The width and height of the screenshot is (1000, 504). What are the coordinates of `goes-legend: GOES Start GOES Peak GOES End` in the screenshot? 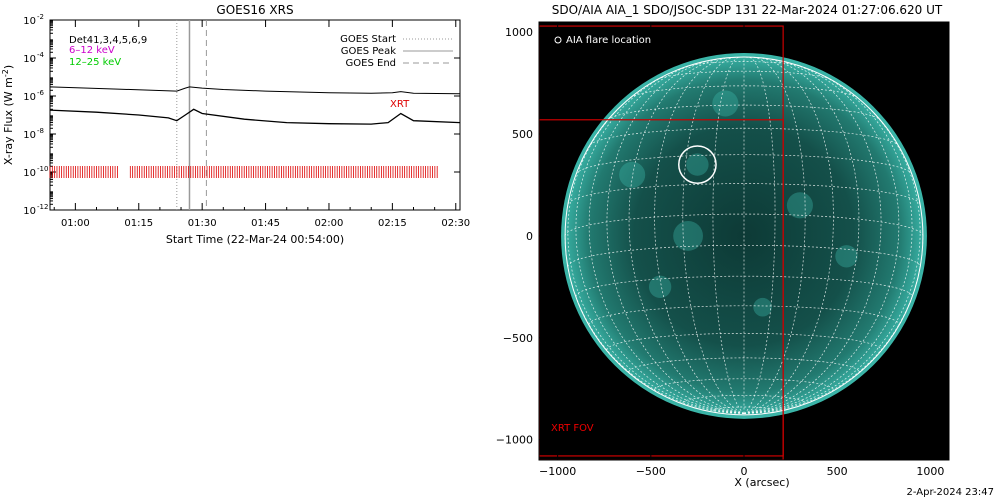 It's located at (396, 51).